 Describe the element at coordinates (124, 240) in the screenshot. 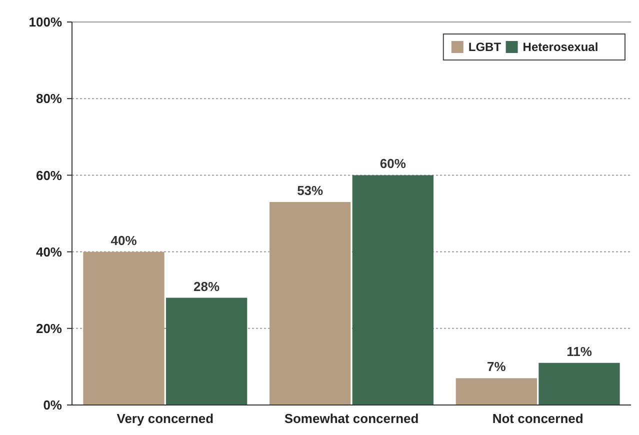

I see `data-label: 40%` at that location.